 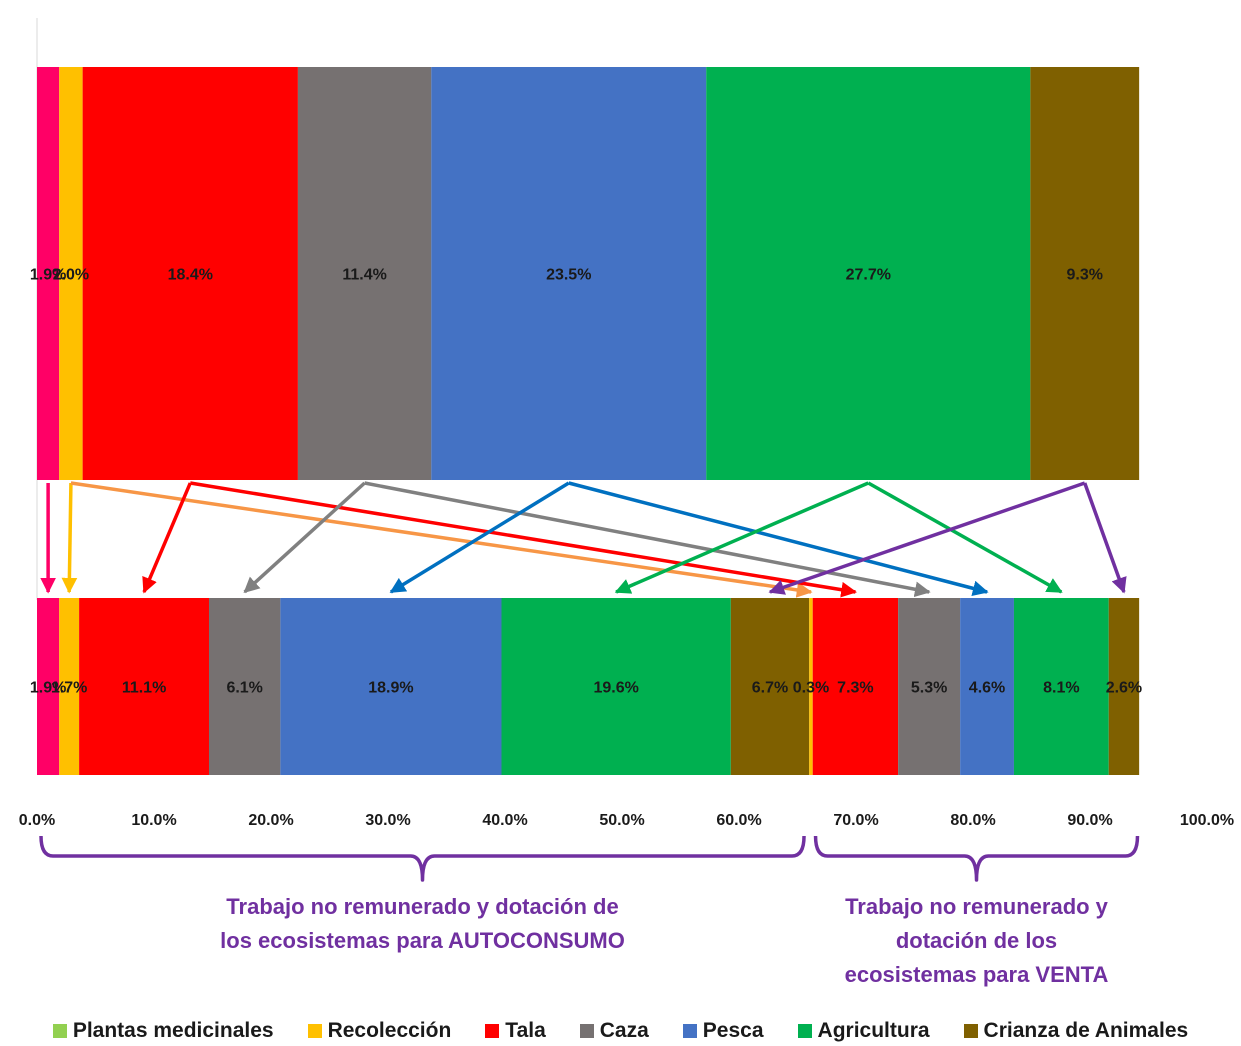 What do you see at coordinates (422, 906) in the screenshot?
I see `group-label-line: Trabajo no remunerado y dotación de` at bounding box center [422, 906].